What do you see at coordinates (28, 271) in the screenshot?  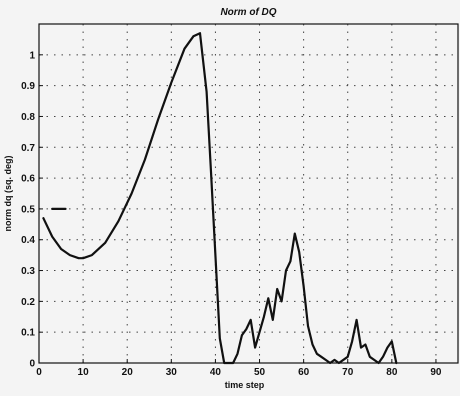 I see `y-tick-label: 0.3` at bounding box center [28, 271].